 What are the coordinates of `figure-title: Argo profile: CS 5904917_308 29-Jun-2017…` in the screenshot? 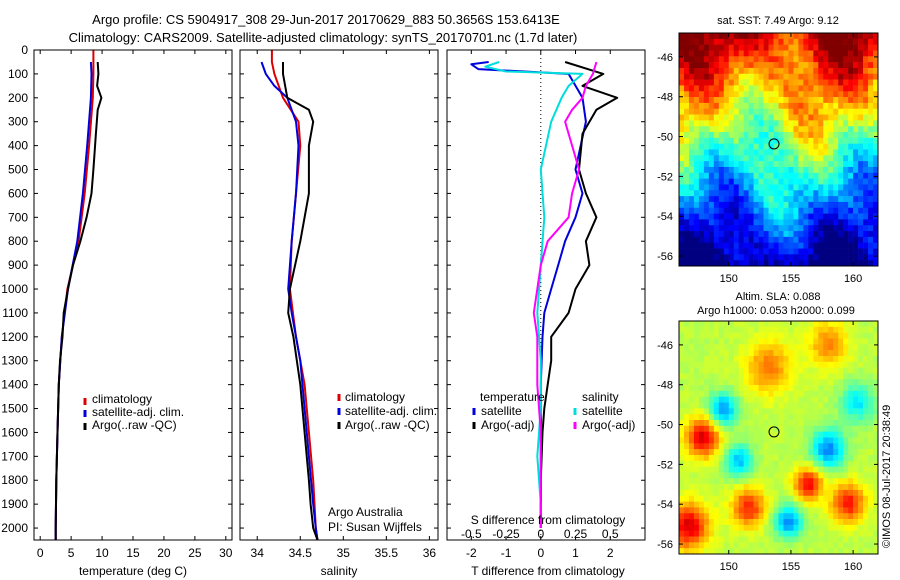 It's located at (326, 19).